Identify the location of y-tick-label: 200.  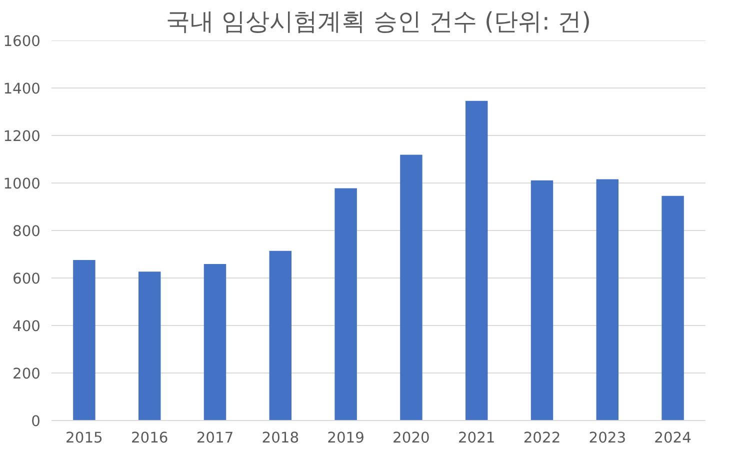
(26, 374).